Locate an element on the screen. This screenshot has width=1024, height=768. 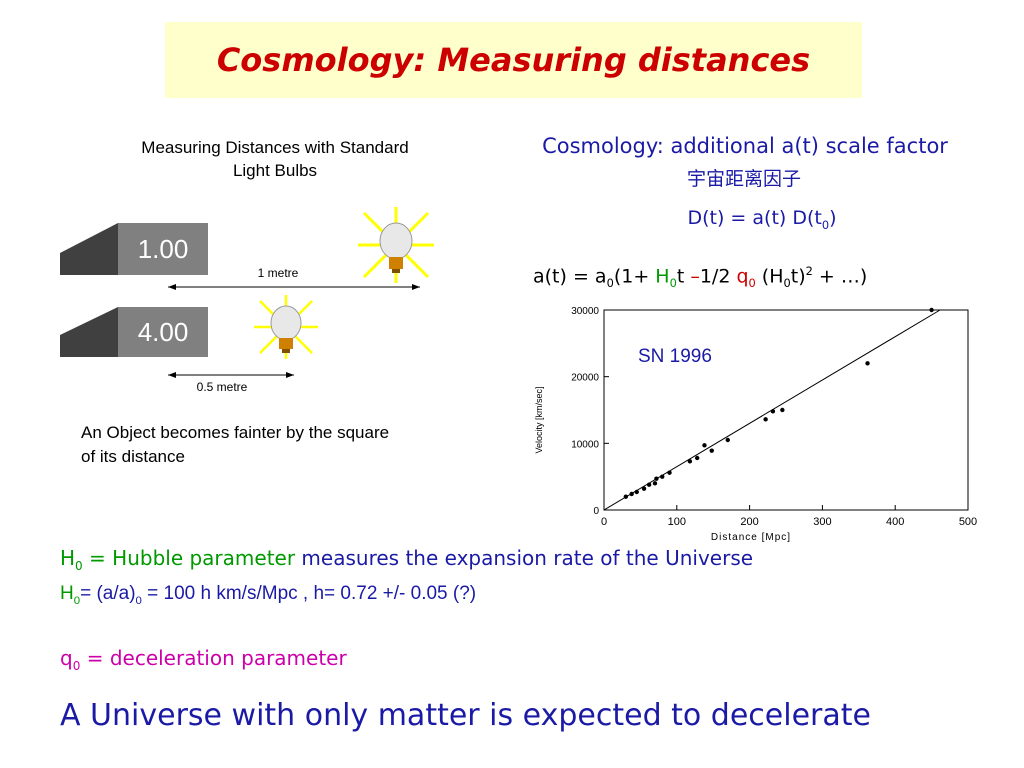
at-eq-part: t) is located at coordinates (798, 276).